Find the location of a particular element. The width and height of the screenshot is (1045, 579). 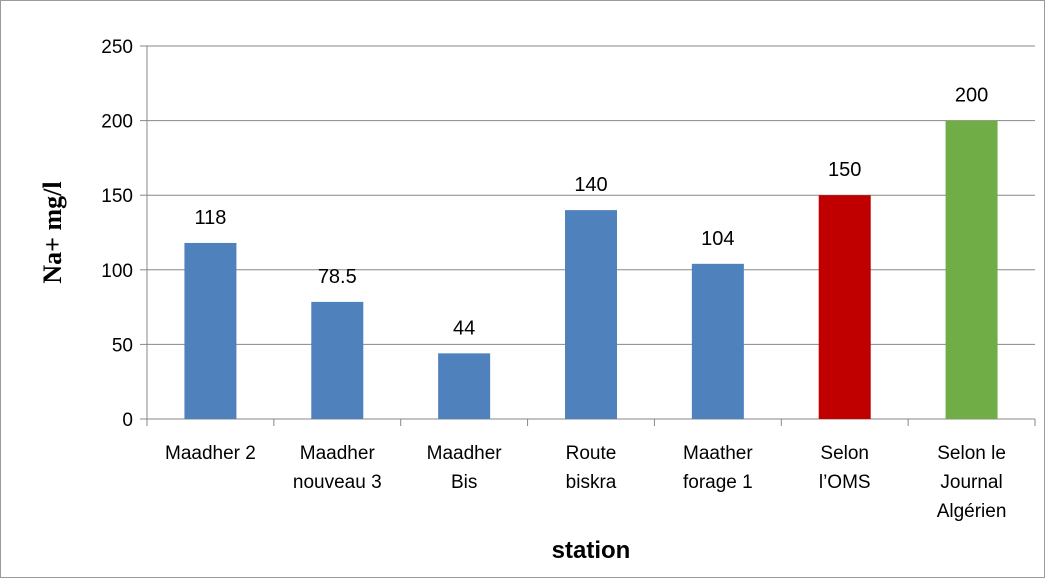

category-label: Maadher 2 is located at coordinates (210, 453).